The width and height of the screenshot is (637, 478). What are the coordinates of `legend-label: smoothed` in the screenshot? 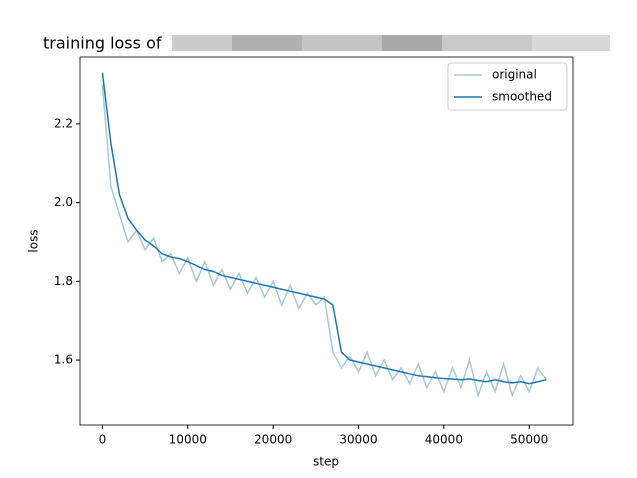 It's located at (522, 97).